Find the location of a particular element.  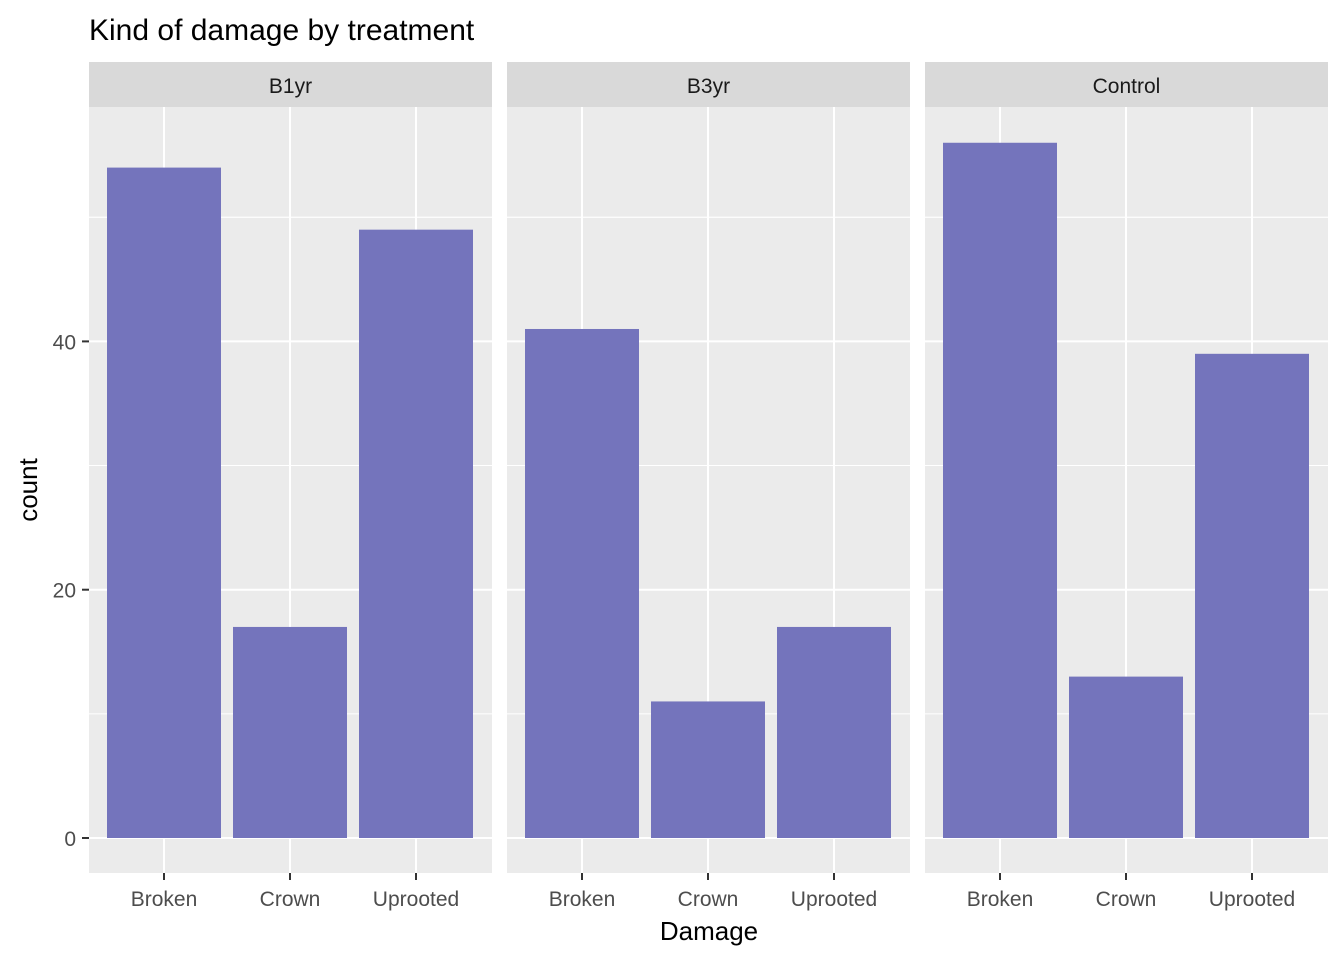

facet-strip-label: B1yr is located at coordinates (290, 86).